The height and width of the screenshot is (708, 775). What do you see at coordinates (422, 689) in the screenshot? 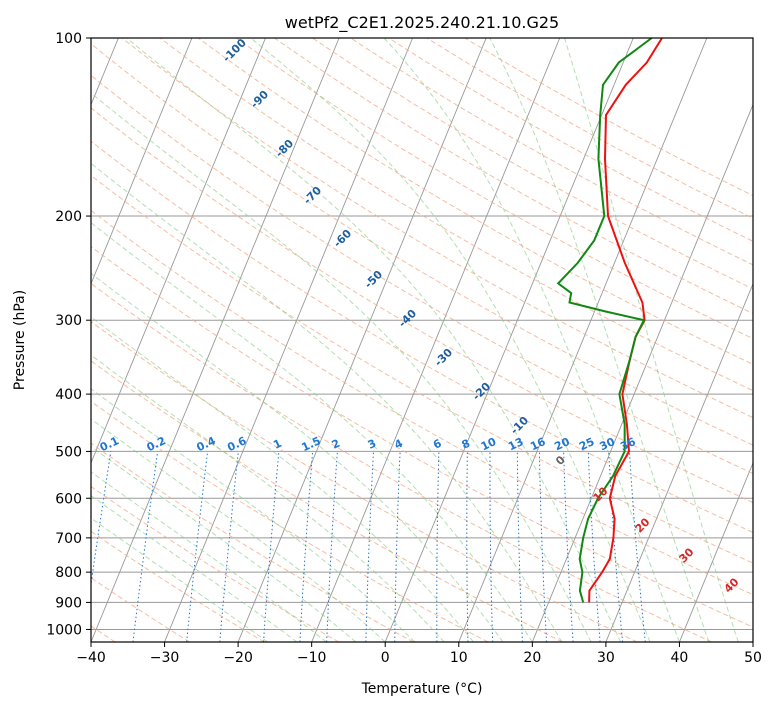
I see `x-axis-title: Temperature (°C)` at bounding box center [422, 689].